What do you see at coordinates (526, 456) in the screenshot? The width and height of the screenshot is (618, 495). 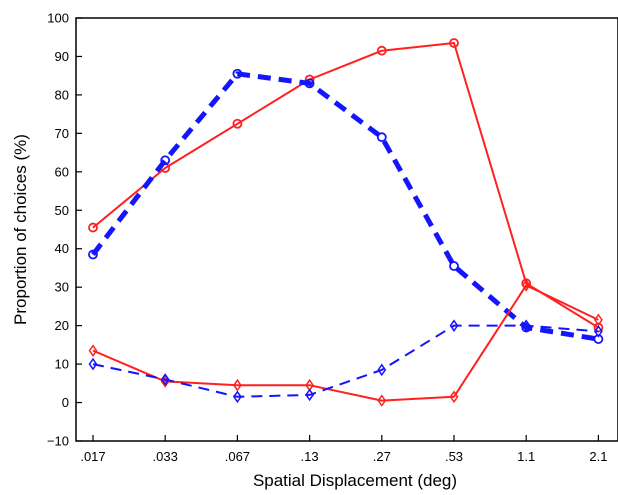 I see `x-tick-label: 1.1` at bounding box center [526, 456].